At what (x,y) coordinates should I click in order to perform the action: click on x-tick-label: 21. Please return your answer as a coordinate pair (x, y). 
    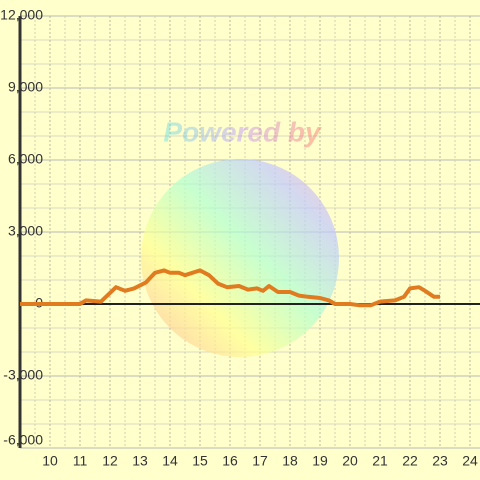
    Looking at the image, I should click on (380, 461).